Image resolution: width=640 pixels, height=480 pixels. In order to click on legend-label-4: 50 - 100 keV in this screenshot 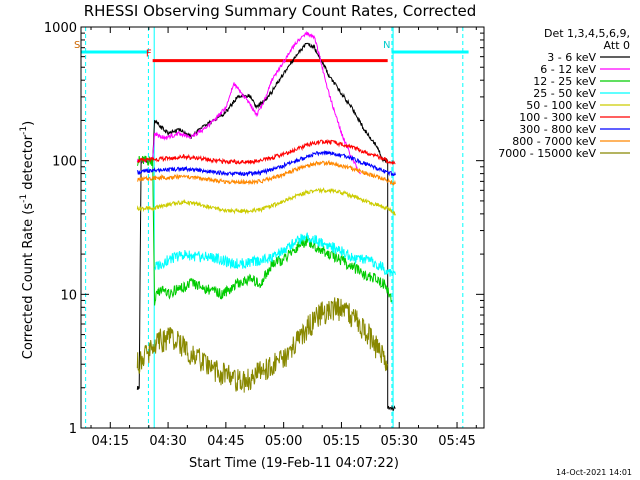, I will do `click(561, 105)`.